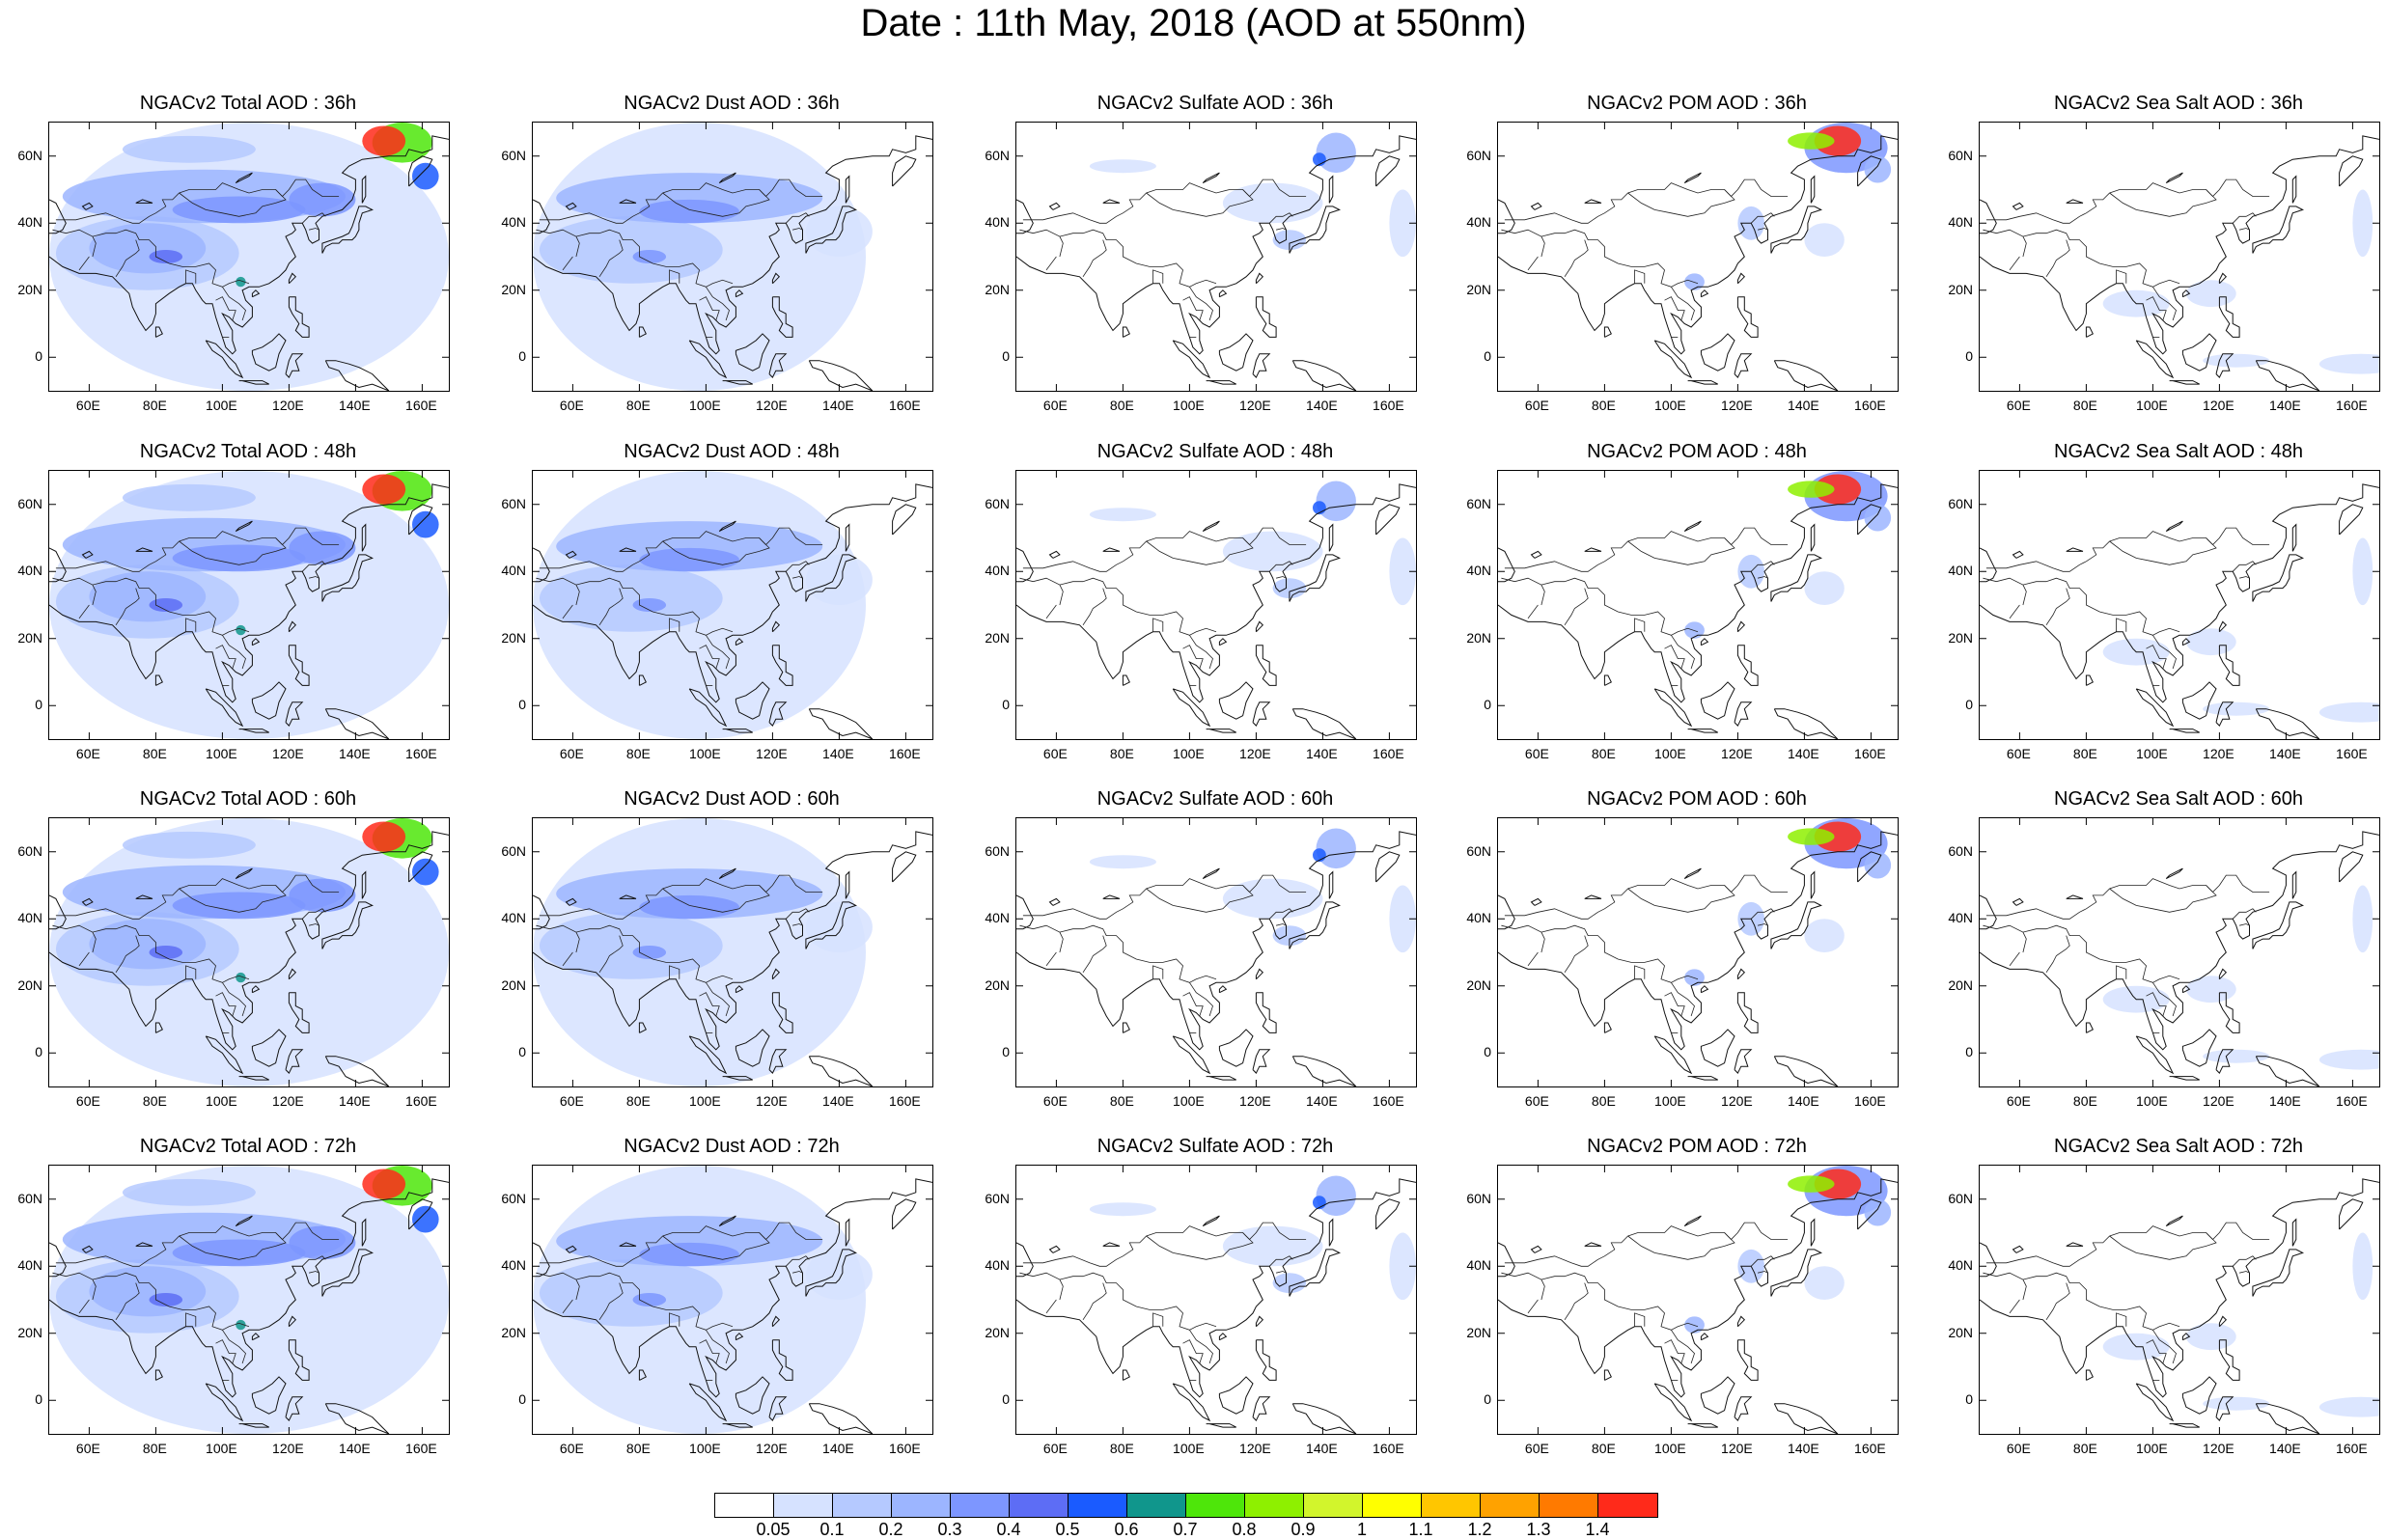 The height and width of the screenshot is (1540, 2387). What do you see at coordinates (1697, 103) in the screenshot?
I see `panel-title: NGACv2 POM AOD : 36h` at bounding box center [1697, 103].